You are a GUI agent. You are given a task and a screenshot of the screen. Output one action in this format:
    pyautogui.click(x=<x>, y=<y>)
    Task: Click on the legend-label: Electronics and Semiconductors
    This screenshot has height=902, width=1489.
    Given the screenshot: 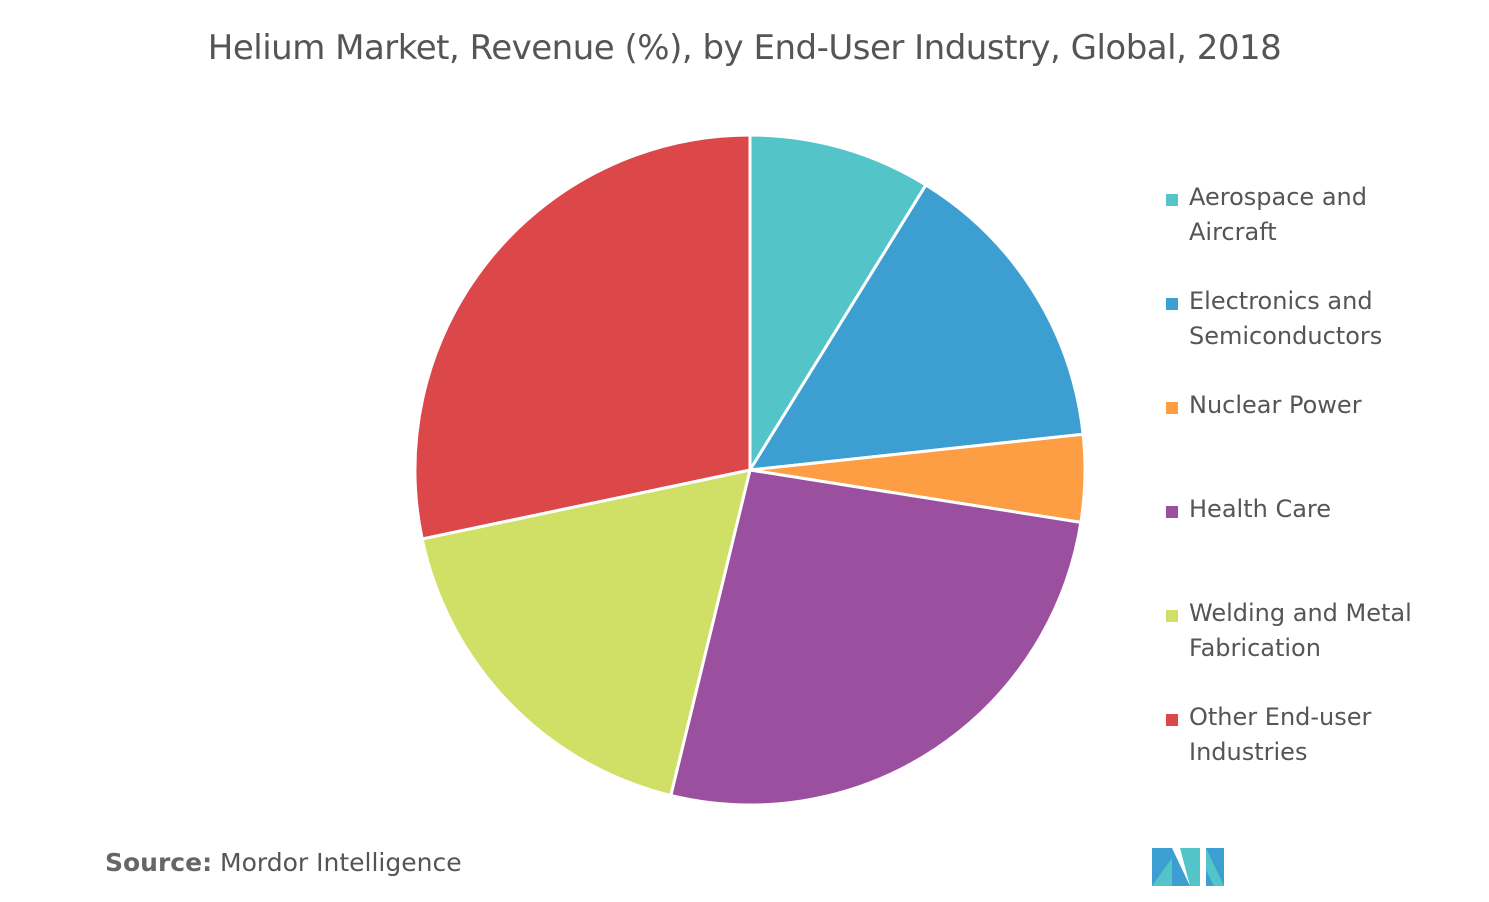 What is the action you would take?
    pyautogui.click(x=1286, y=318)
    